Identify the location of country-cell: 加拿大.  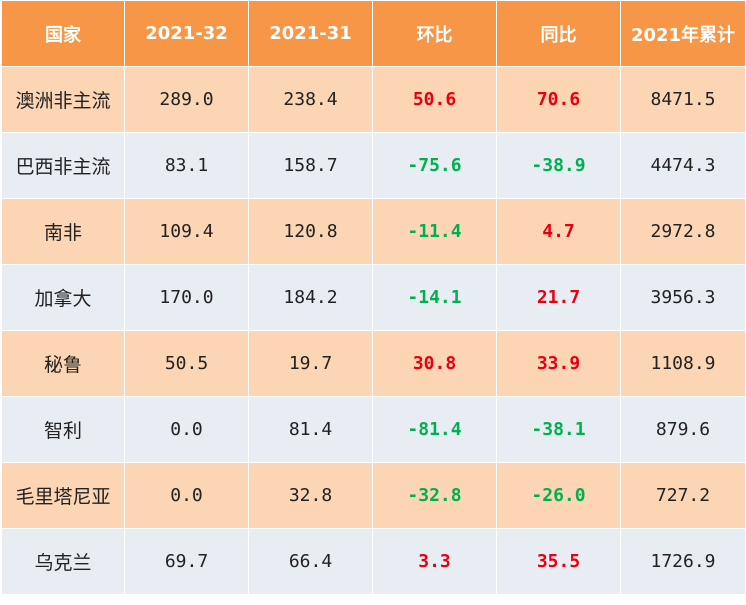
(63, 297).